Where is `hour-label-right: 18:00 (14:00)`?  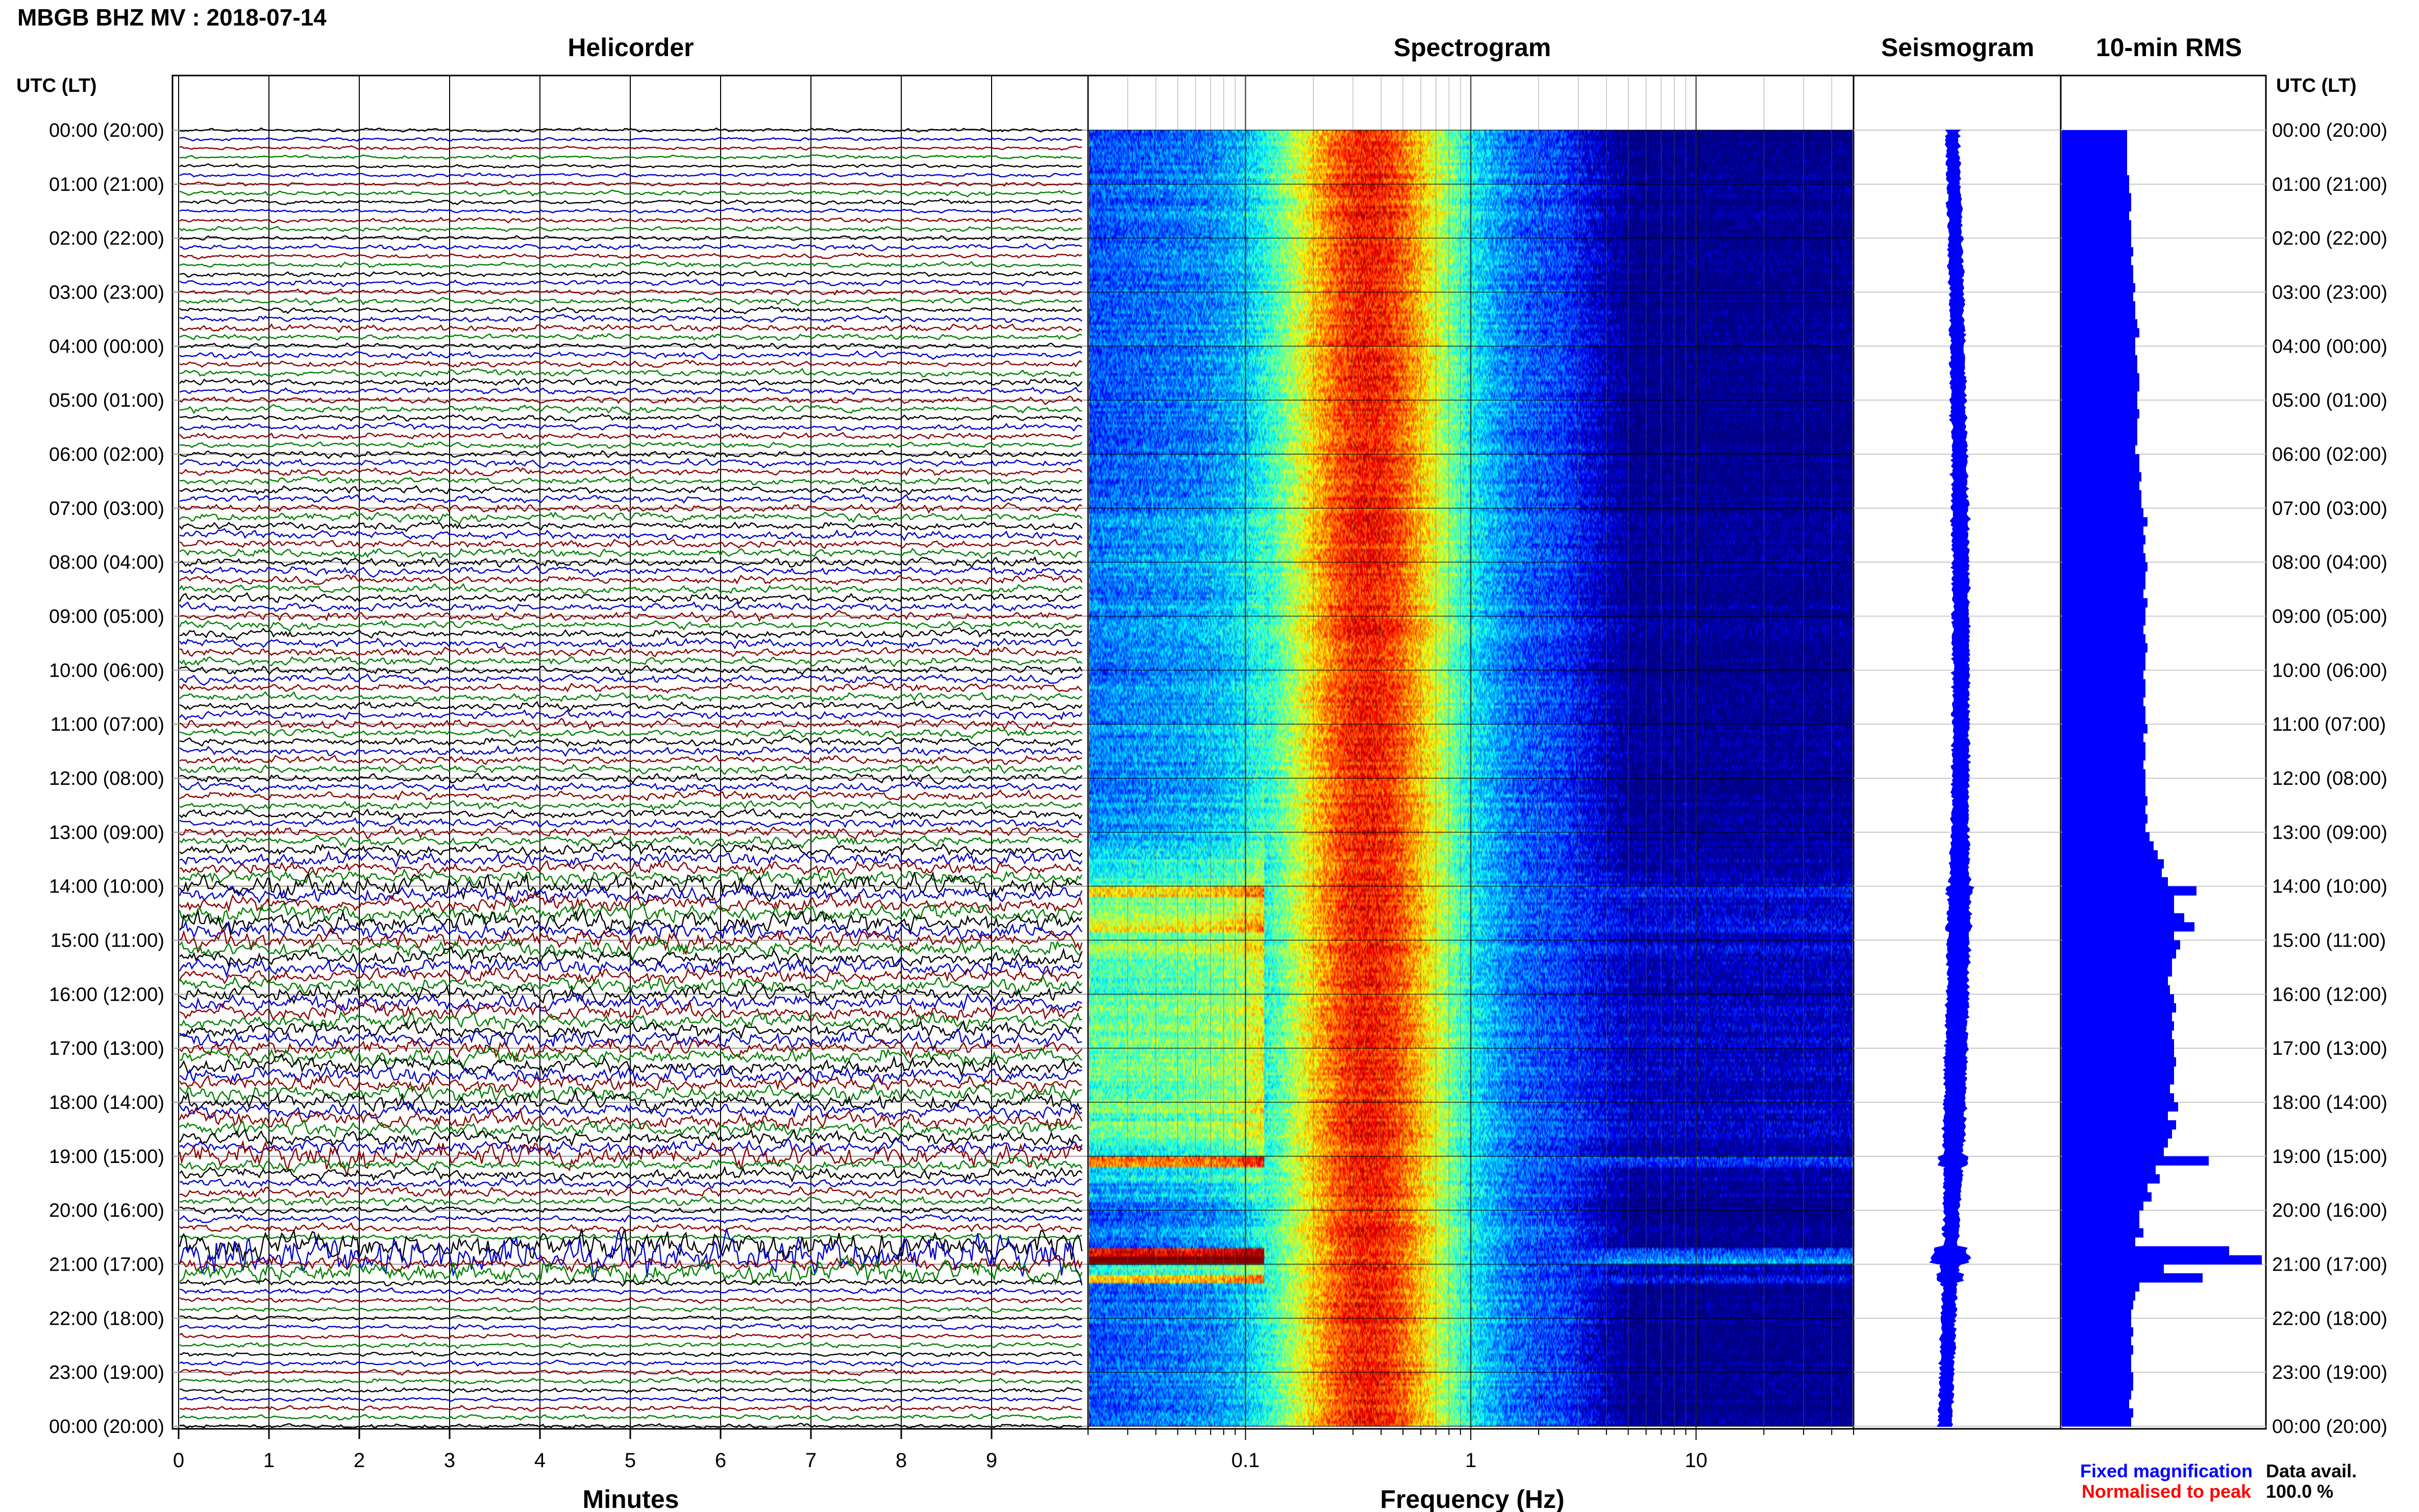
hour-label-right: 18:00 (14:00) is located at coordinates (2329, 1102).